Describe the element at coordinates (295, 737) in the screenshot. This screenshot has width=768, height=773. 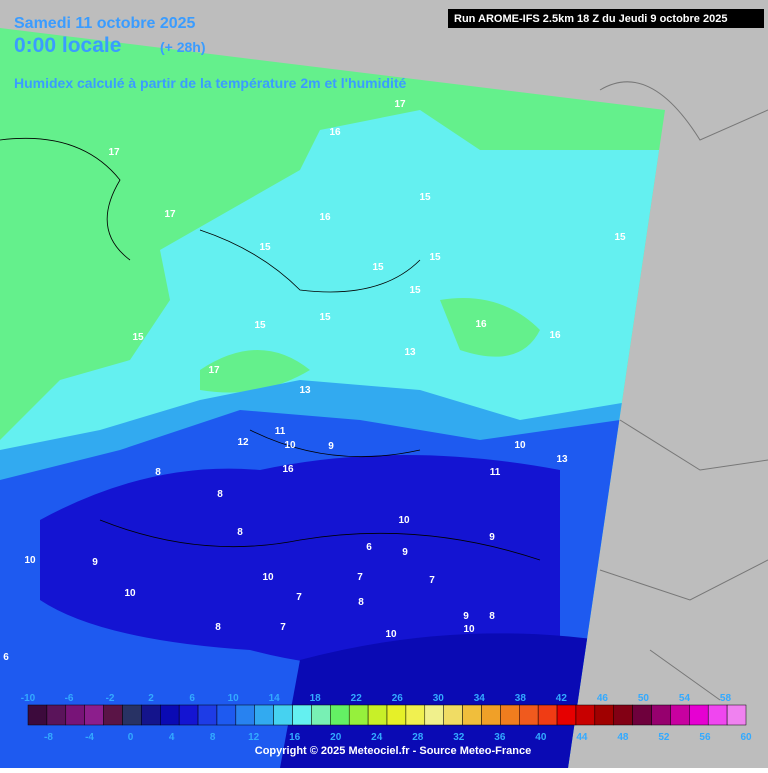
I see `legend-bottom-label: 16` at that location.